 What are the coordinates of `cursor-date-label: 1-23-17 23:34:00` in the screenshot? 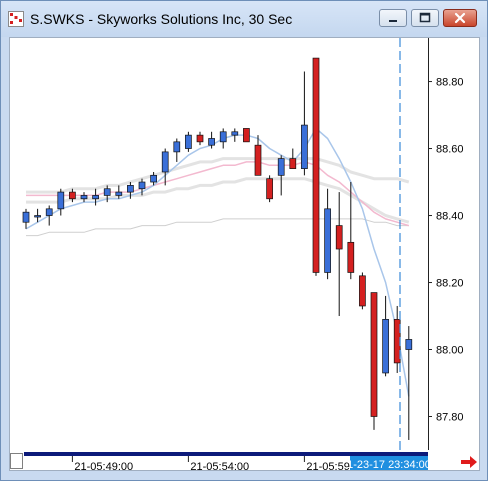 It's located at (389, 464).